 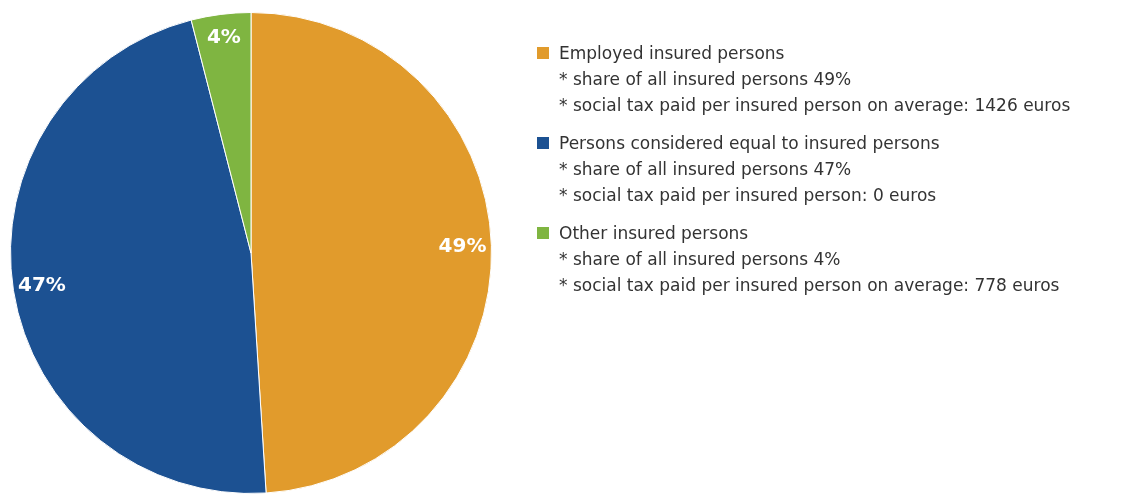 I want to click on legend-label: Employed insured persons, so click(x=672, y=53).